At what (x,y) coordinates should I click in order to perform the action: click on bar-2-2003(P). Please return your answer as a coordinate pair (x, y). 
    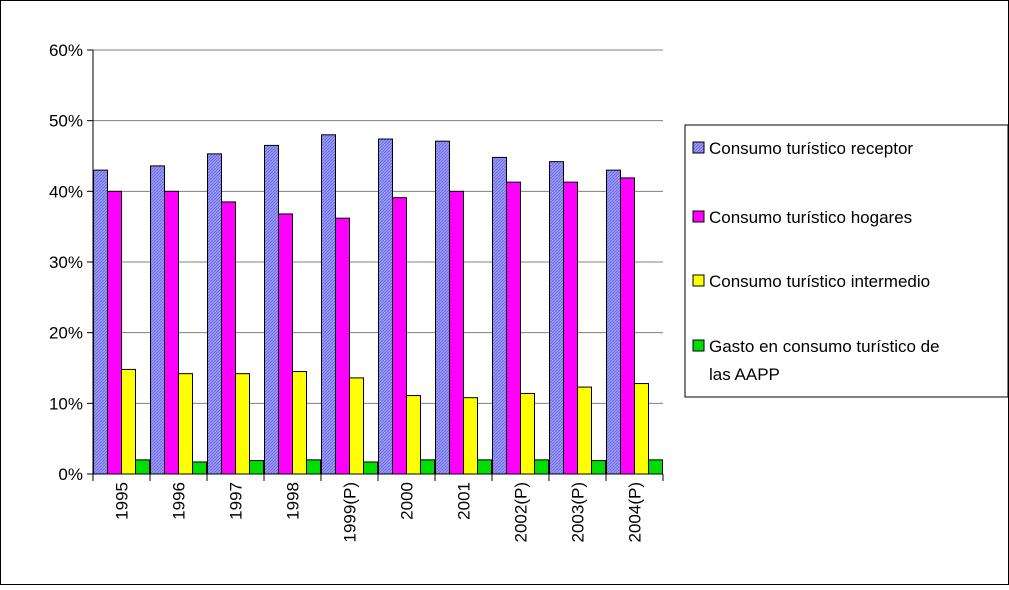
    Looking at the image, I should click on (570, 328).